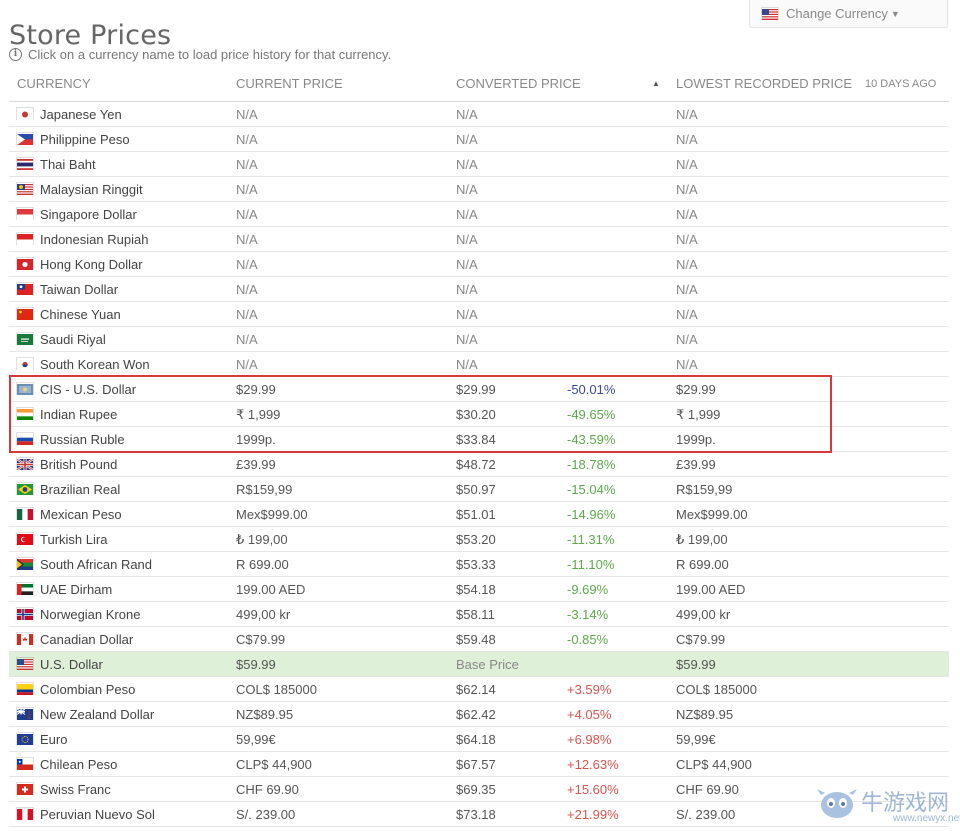 Image resolution: width=960 pixels, height=831 pixels. What do you see at coordinates (703, 614) in the screenshot?
I see `lowest-recorded-price: 499,00 kr` at bounding box center [703, 614].